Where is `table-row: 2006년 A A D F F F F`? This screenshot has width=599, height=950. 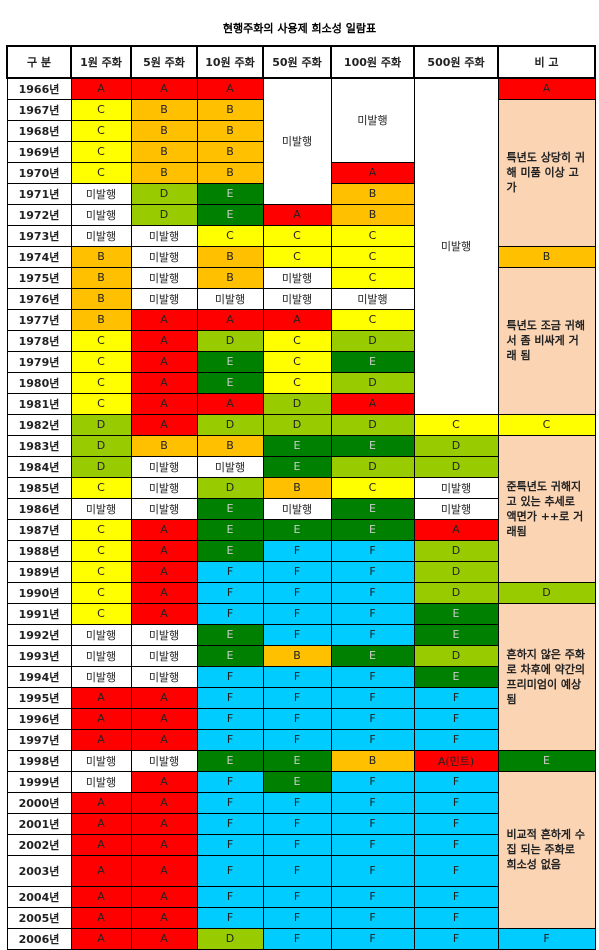
table-row: 2006년 A A D F F F F is located at coordinates (301, 938).